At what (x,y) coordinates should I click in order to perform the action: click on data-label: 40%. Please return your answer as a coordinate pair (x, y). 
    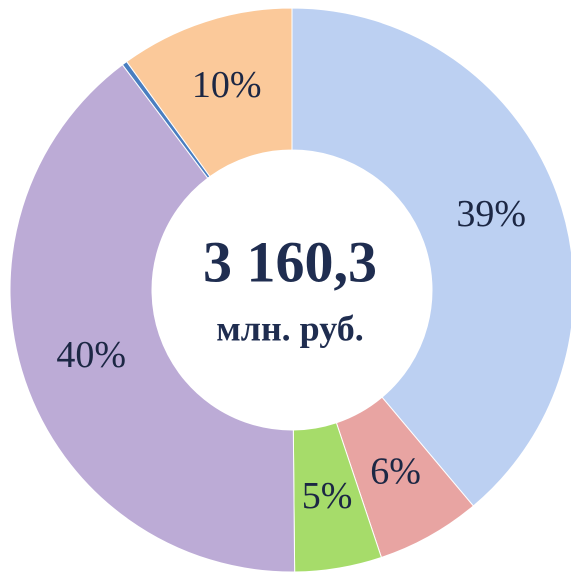
    Looking at the image, I should click on (91, 355).